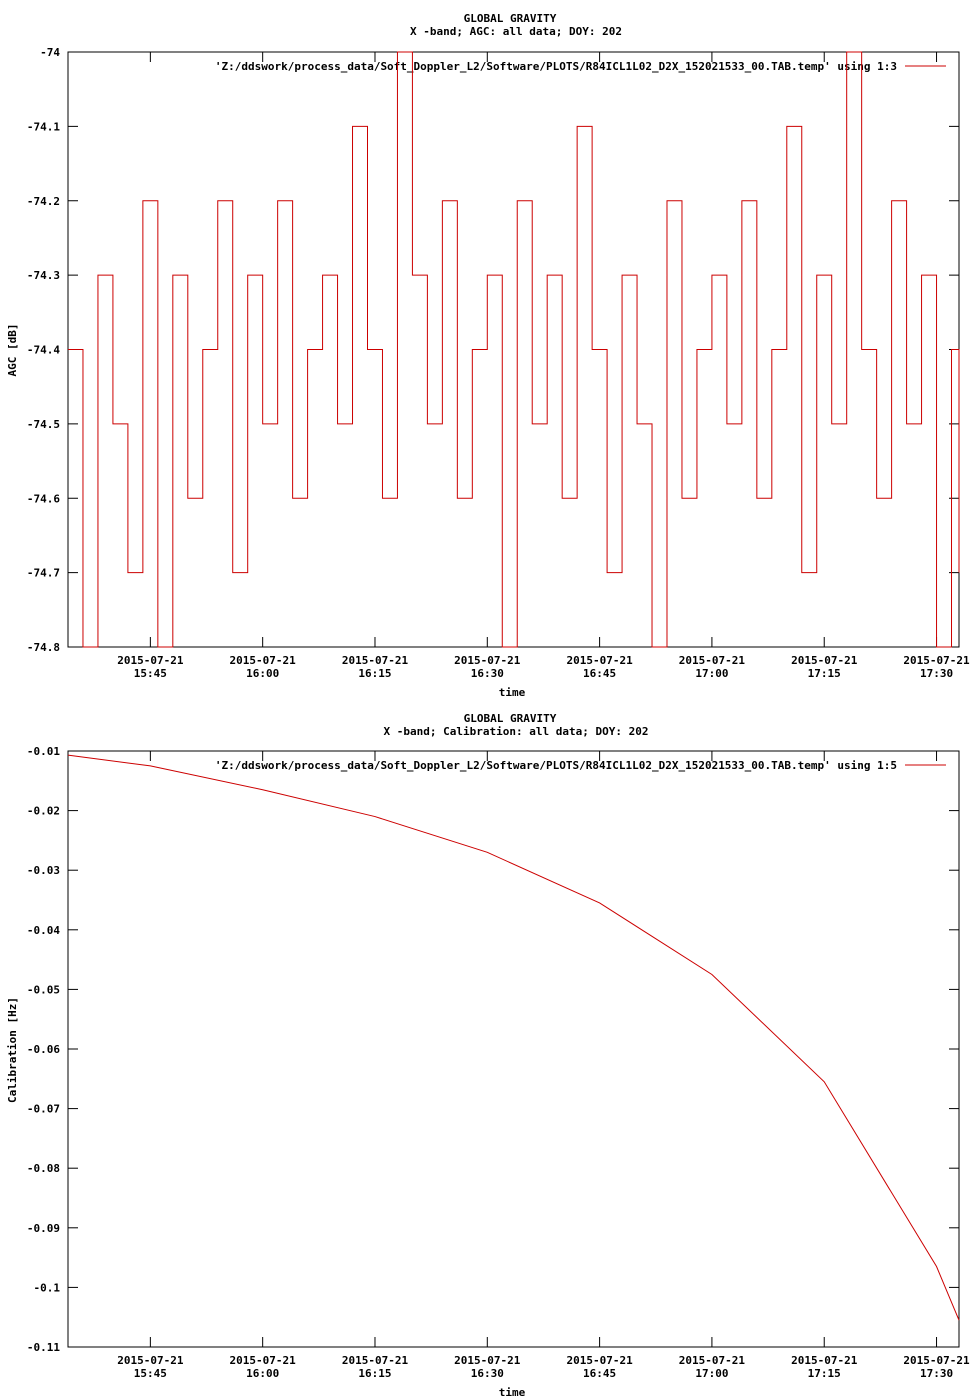 This screenshot has height=1400, width=980. What do you see at coordinates (50, 52) in the screenshot?
I see `y-tick-label: -74` at bounding box center [50, 52].